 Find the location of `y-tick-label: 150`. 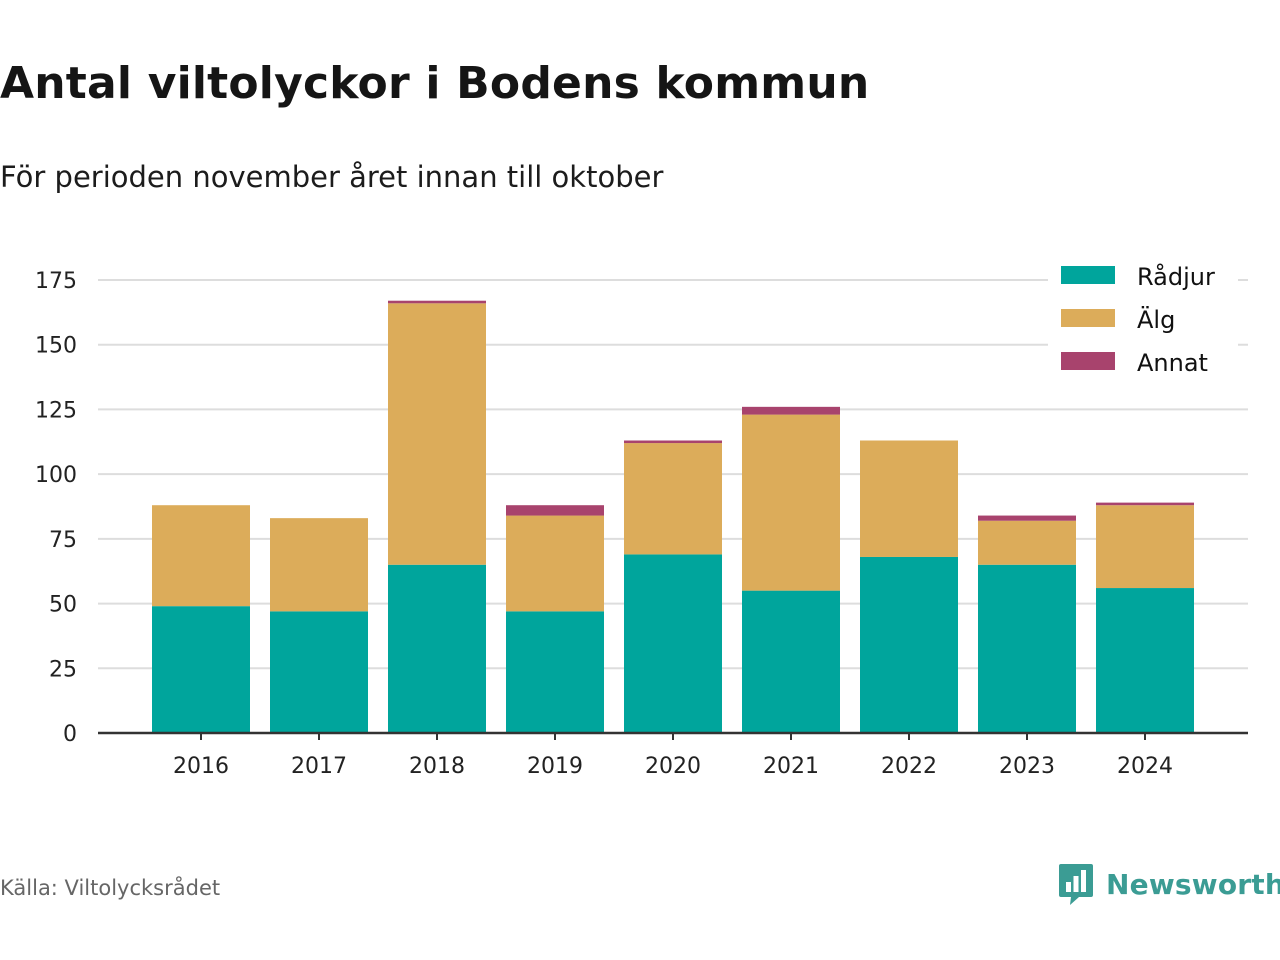

y-tick-label: 150 is located at coordinates (56, 346).